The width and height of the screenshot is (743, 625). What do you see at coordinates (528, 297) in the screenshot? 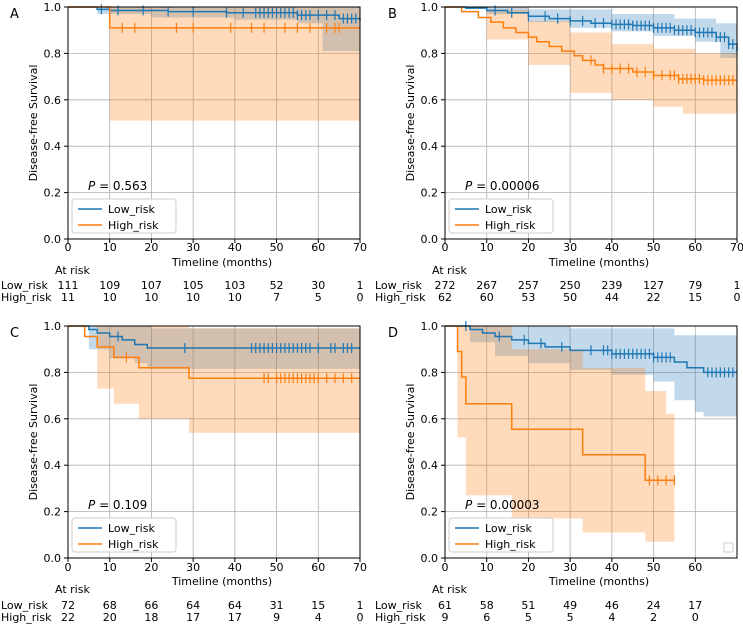
I see `at-risk-count: 53` at bounding box center [528, 297].